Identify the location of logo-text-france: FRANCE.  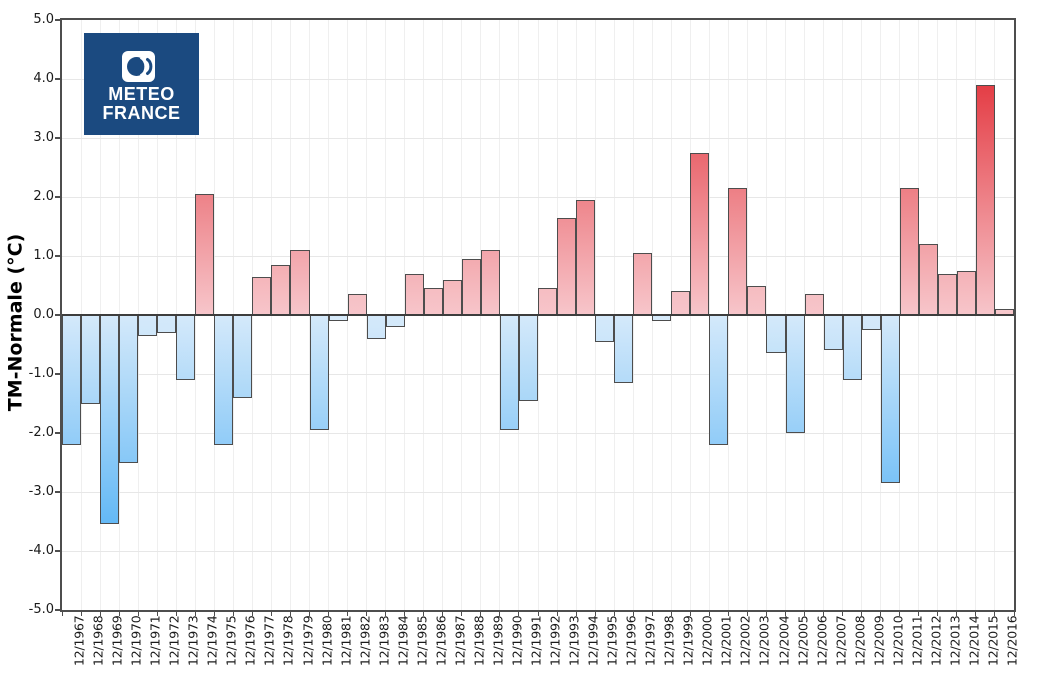
(141, 113).